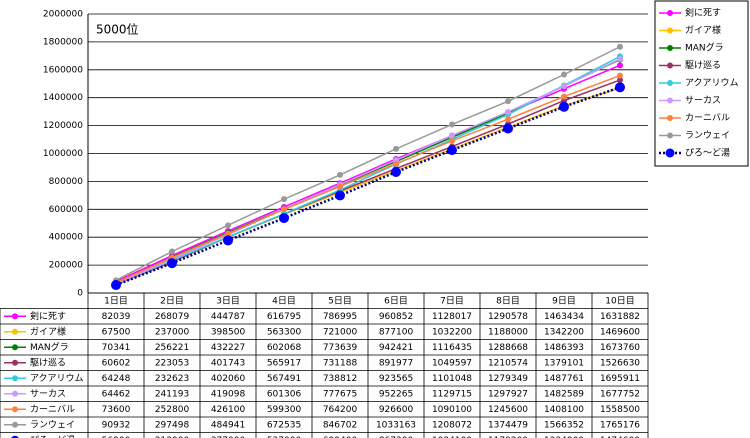  I want to click on x-tick-label: 9日目, so click(564, 300).